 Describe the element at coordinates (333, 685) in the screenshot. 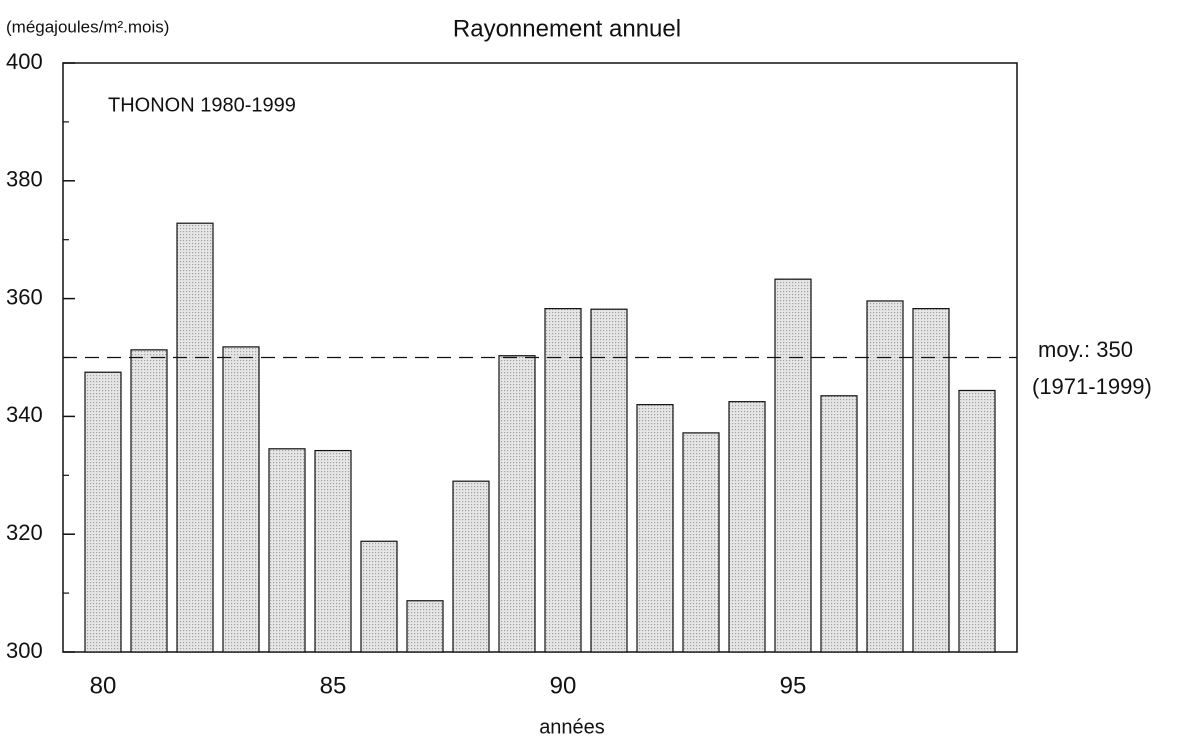

I see `x-tick-label: 85` at that location.